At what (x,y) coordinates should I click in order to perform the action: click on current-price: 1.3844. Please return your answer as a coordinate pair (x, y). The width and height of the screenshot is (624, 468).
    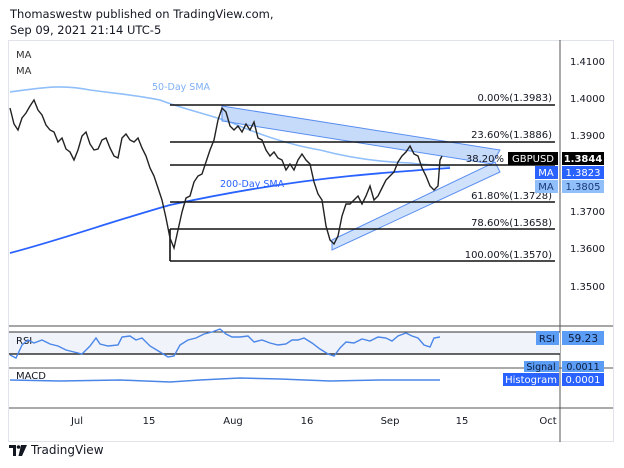
    Looking at the image, I should click on (583, 159).